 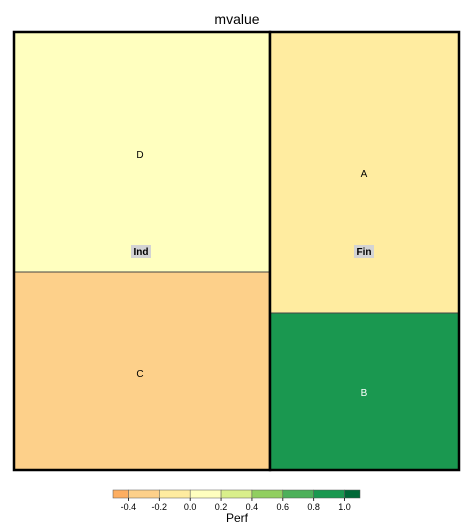 What do you see at coordinates (344, 507) in the screenshot?
I see `legend-tick-label: 1.0` at bounding box center [344, 507].